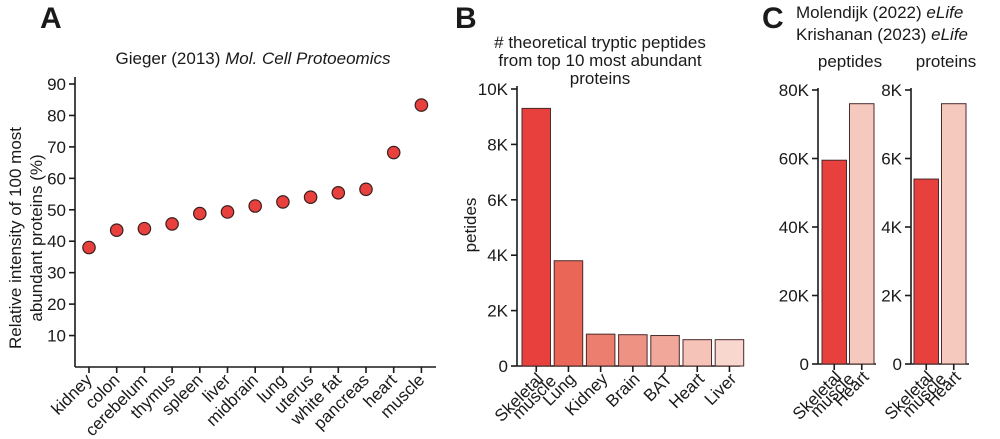  I want to click on panel-c-proteins-y-tick-label: 4K, so click(891, 227).